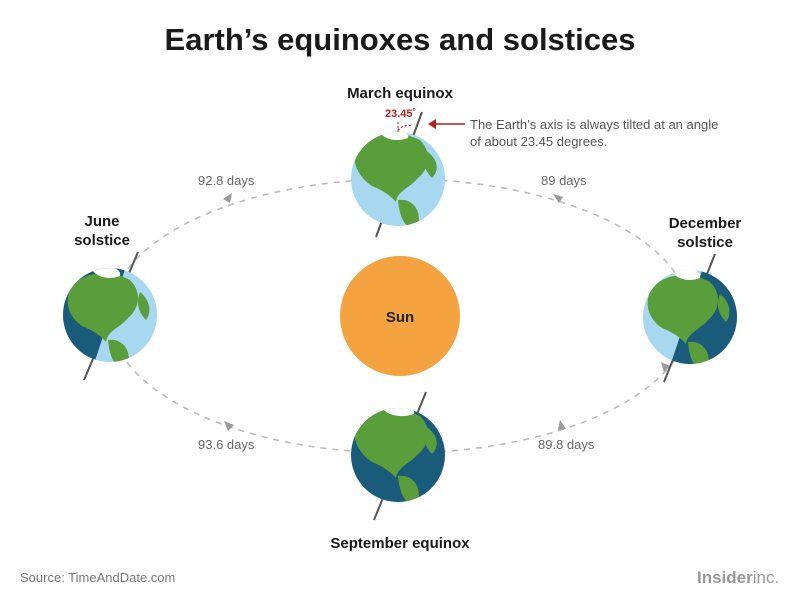 The image size is (800, 600). I want to click on duration-top-left: 92.8 days, so click(226, 180).